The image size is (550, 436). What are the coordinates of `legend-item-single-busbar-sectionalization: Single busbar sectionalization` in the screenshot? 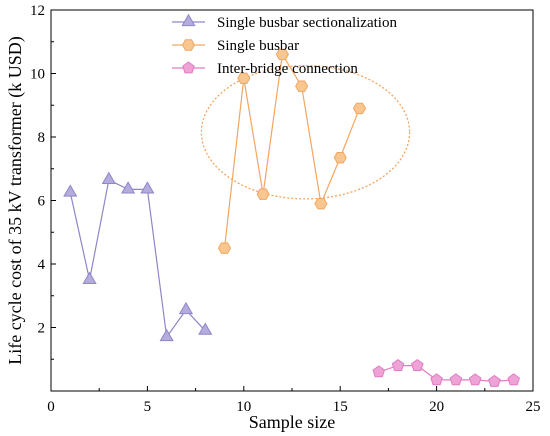 It's located at (284, 22).